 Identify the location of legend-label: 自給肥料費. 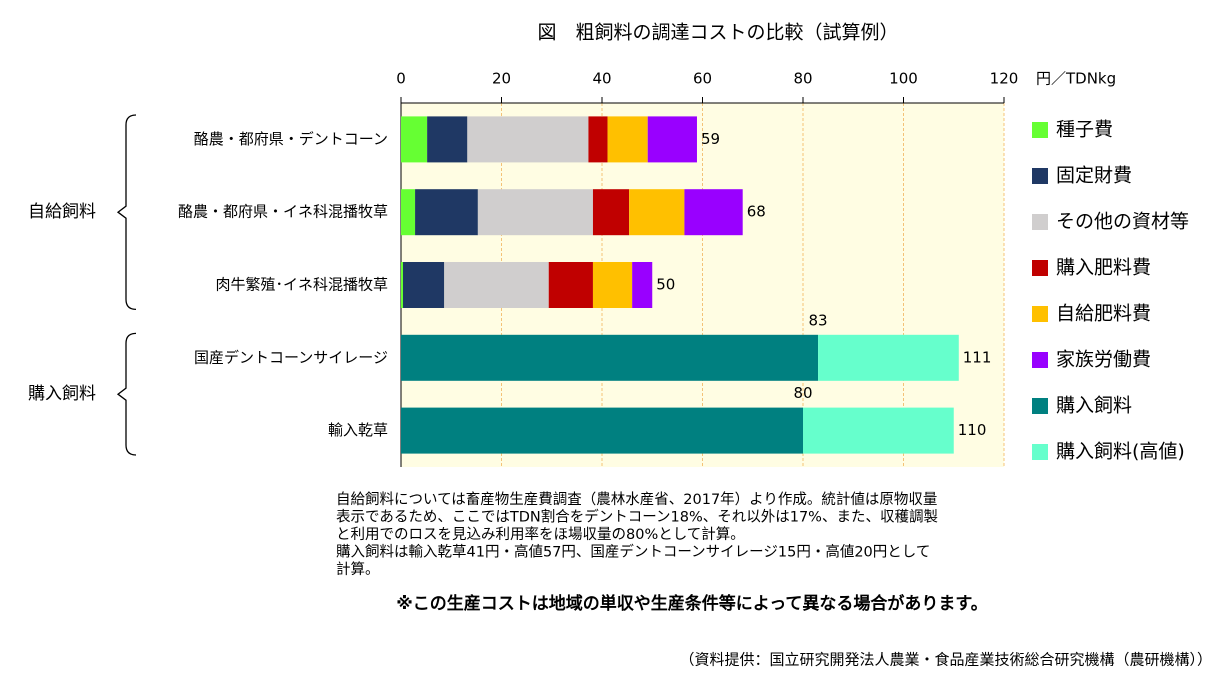
(1103, 314).